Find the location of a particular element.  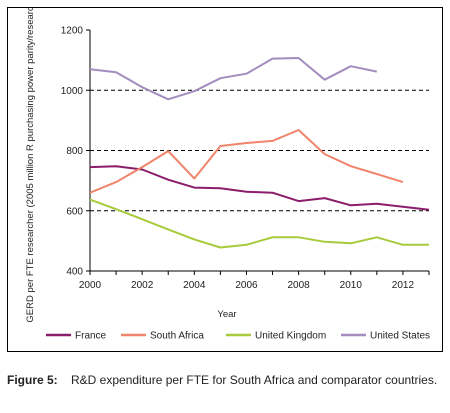

caption-label: Figure 5: is located at coordinates (32, 380).